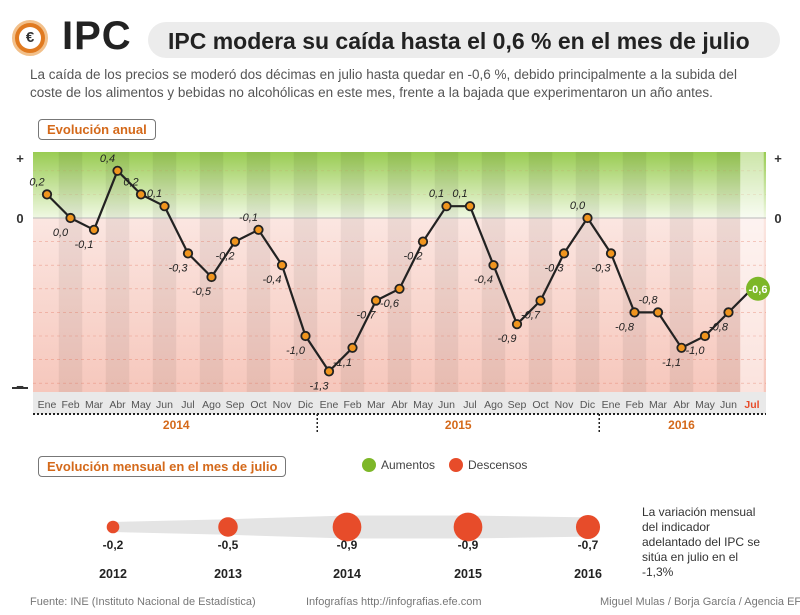  Describe the element at coordinates (19, 218) in the screenshot. I see `y-tick-label: 0` at that location.